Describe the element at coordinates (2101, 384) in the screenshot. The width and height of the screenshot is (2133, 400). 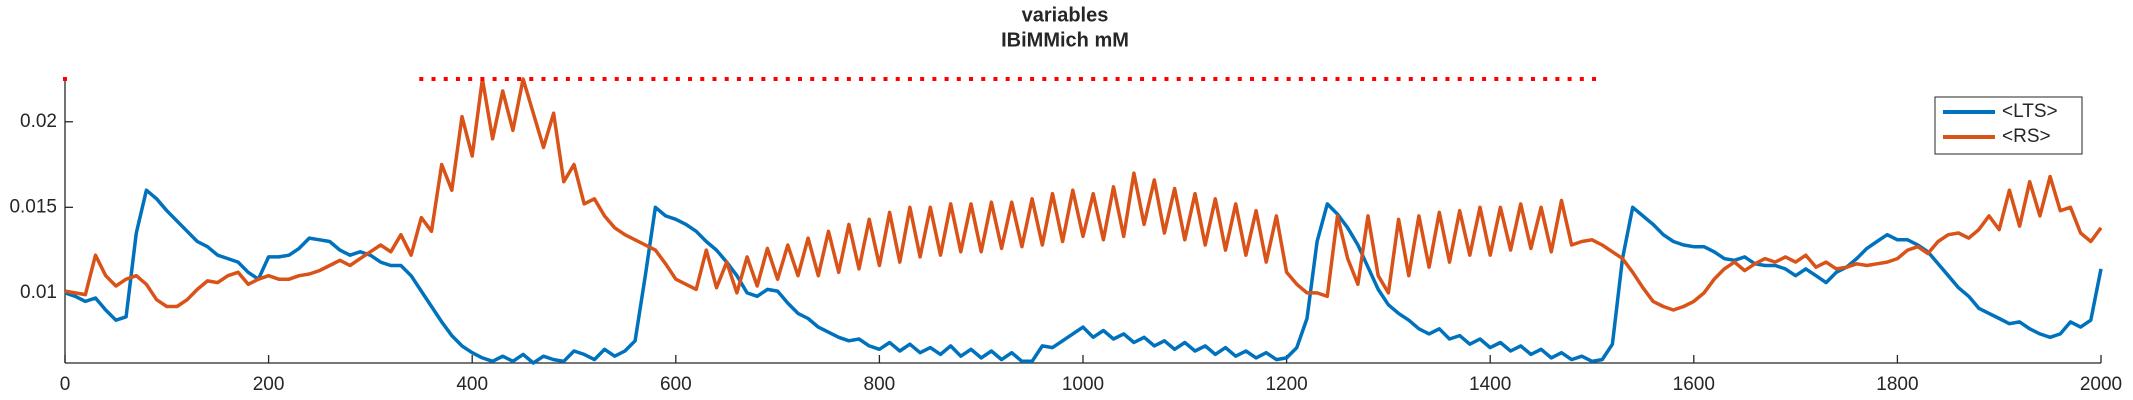
I see `x-tick-label: 2000` at that location.